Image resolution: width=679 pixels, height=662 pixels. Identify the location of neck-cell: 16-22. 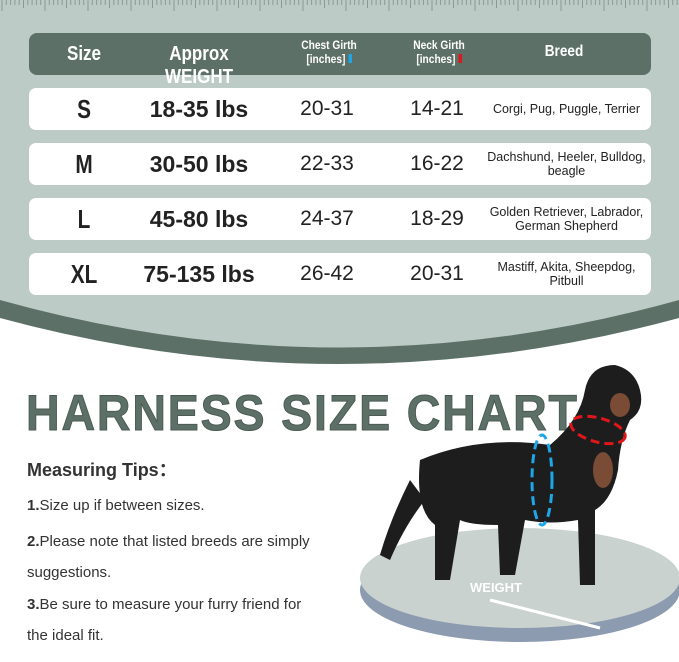
(437, 163).